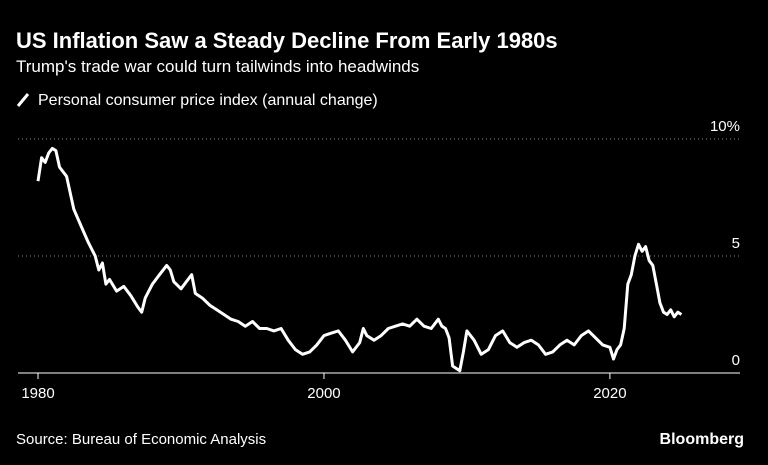 Image resolution: width=768 pixels, height=465 pixels. What do you see at coordinates (323, 393) in the screenshot?
I see `x-tick-label: 2000` at bounding box center [323, 393].